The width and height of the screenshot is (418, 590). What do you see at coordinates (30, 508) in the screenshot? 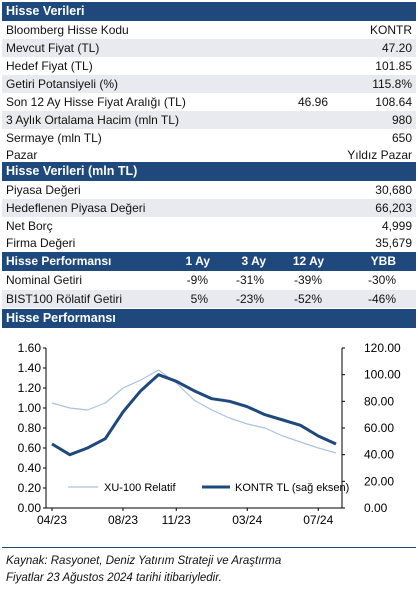
I see `y-left-tick-label: 0.00` at bounding box center [30, 508].